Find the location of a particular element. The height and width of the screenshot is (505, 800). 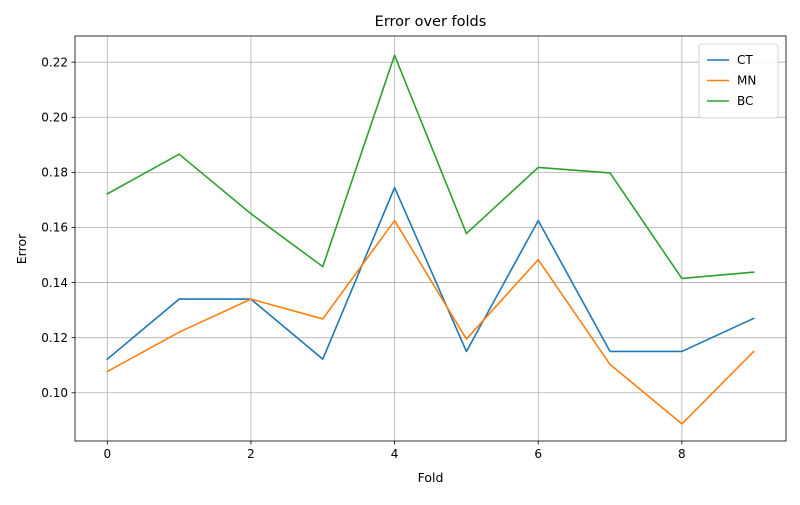

y-tick-label: 0.18 is located at coordinates (54, 173).